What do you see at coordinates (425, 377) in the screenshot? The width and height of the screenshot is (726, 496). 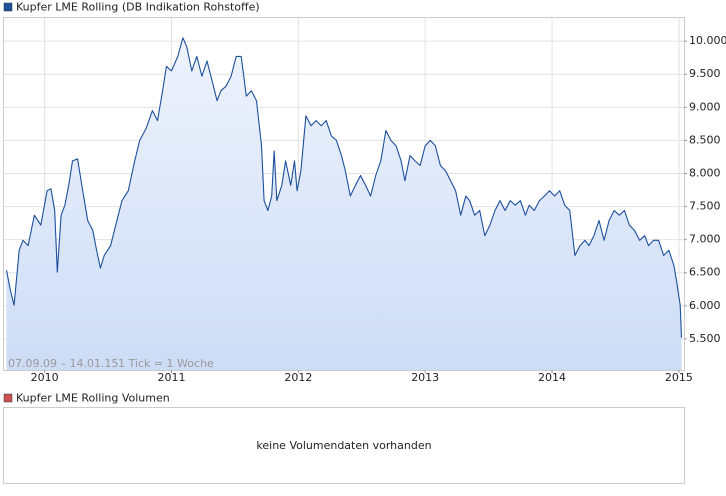 I see `x-tick-label: 2013` at bounding box center [425, 377].